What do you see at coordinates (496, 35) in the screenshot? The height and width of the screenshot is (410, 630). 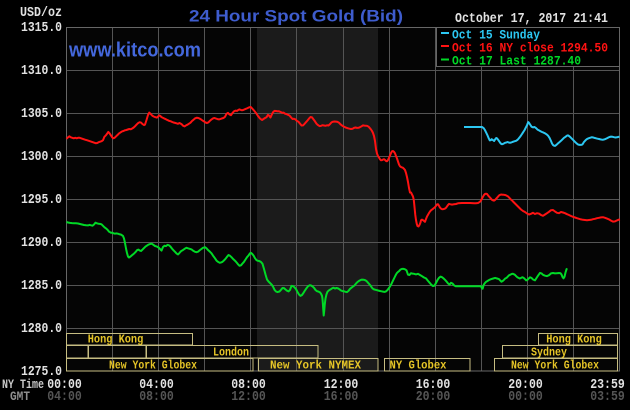 I see `svg-text: Oct 15 Sunday` at bounding box center [496, 35].